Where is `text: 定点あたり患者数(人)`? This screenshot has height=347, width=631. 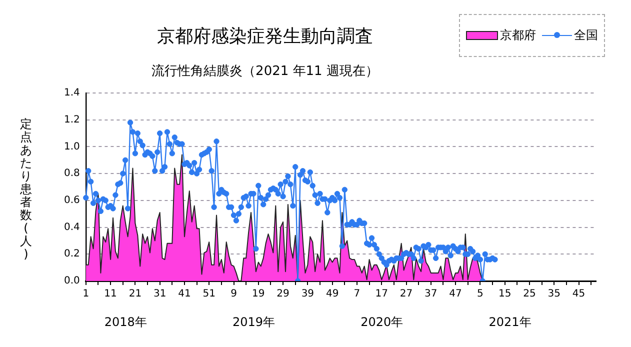
text: 定点あたり患者数(人) is located at coordinates (26, 189).